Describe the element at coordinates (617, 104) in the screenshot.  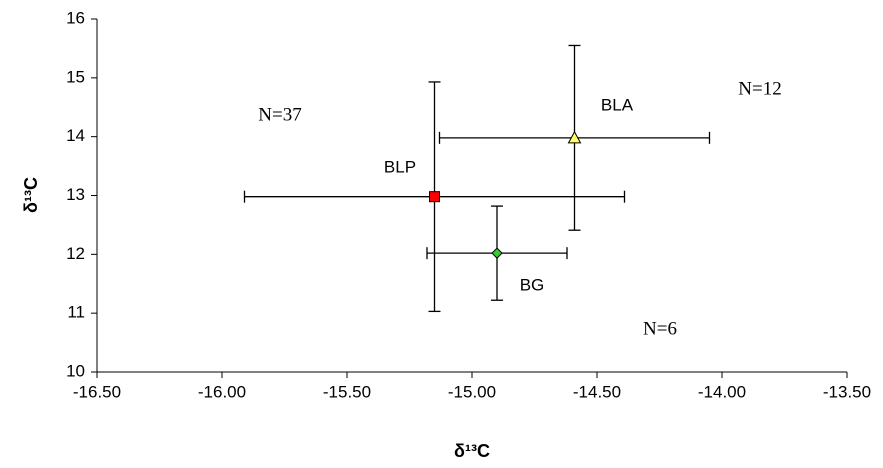
I see `series-label: BLA` at that location.